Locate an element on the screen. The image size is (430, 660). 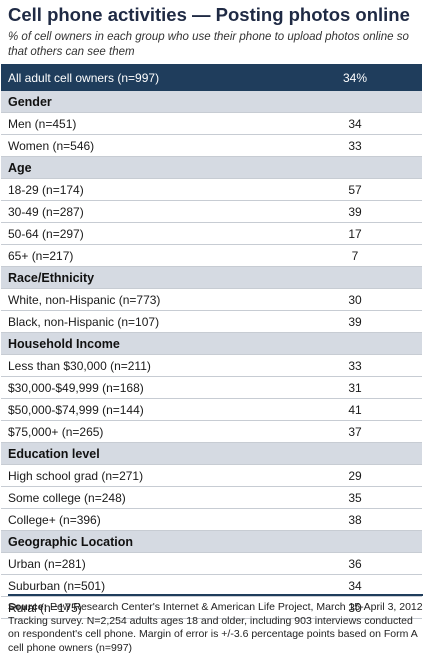
table-row: 65+ (n=217) 7 is located at coordinates (211, 255).